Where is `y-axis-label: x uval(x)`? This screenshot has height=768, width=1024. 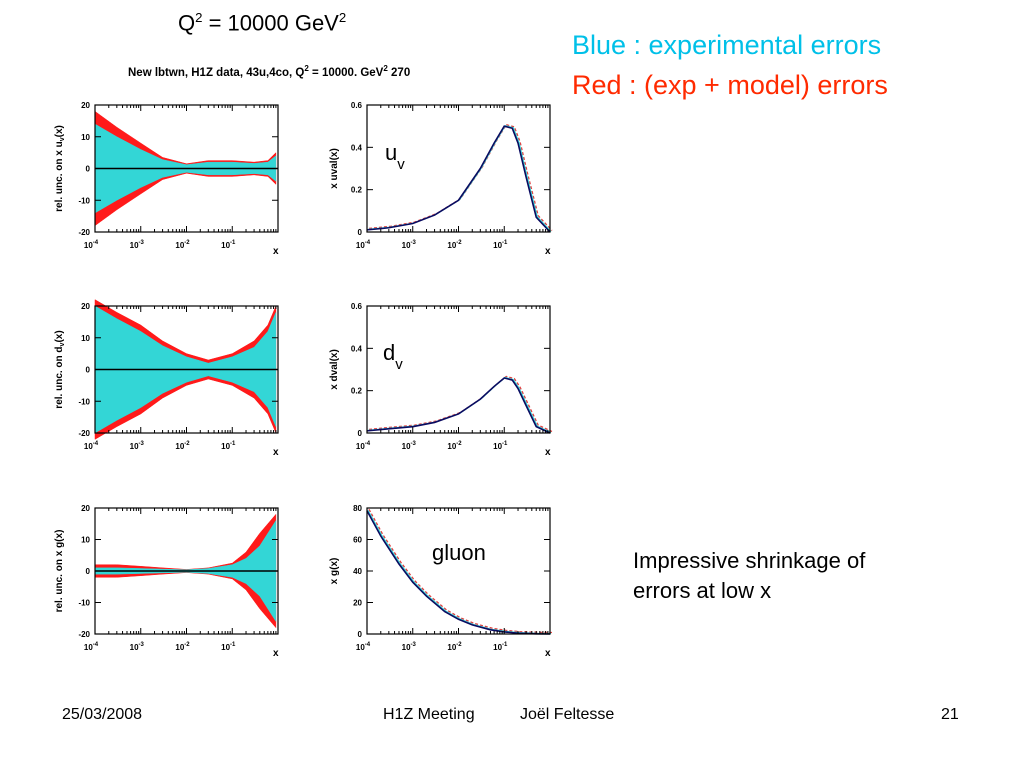 y-axis-label: x uval(x) is located at coordinates (334, 168).